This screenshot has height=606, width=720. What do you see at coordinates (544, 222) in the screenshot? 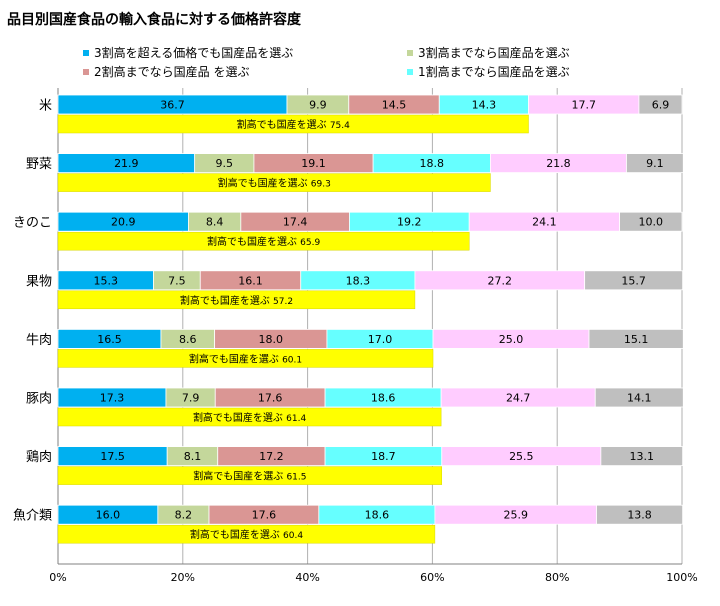
I see `data-label-2-4: 24.1` at bounding box center [544, 222].